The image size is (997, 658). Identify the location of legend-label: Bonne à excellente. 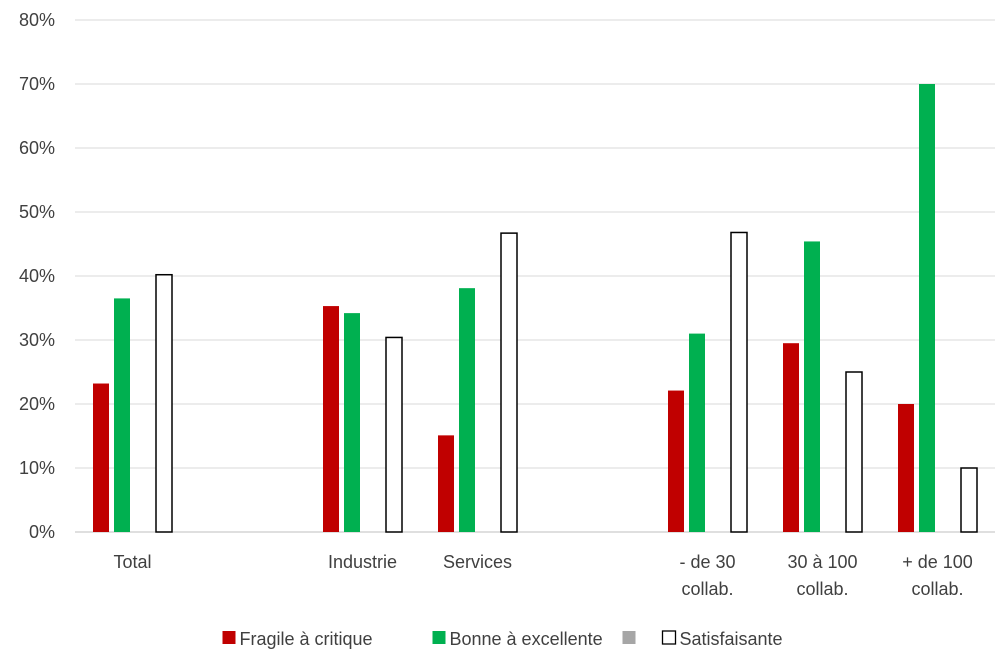
(526, 639).